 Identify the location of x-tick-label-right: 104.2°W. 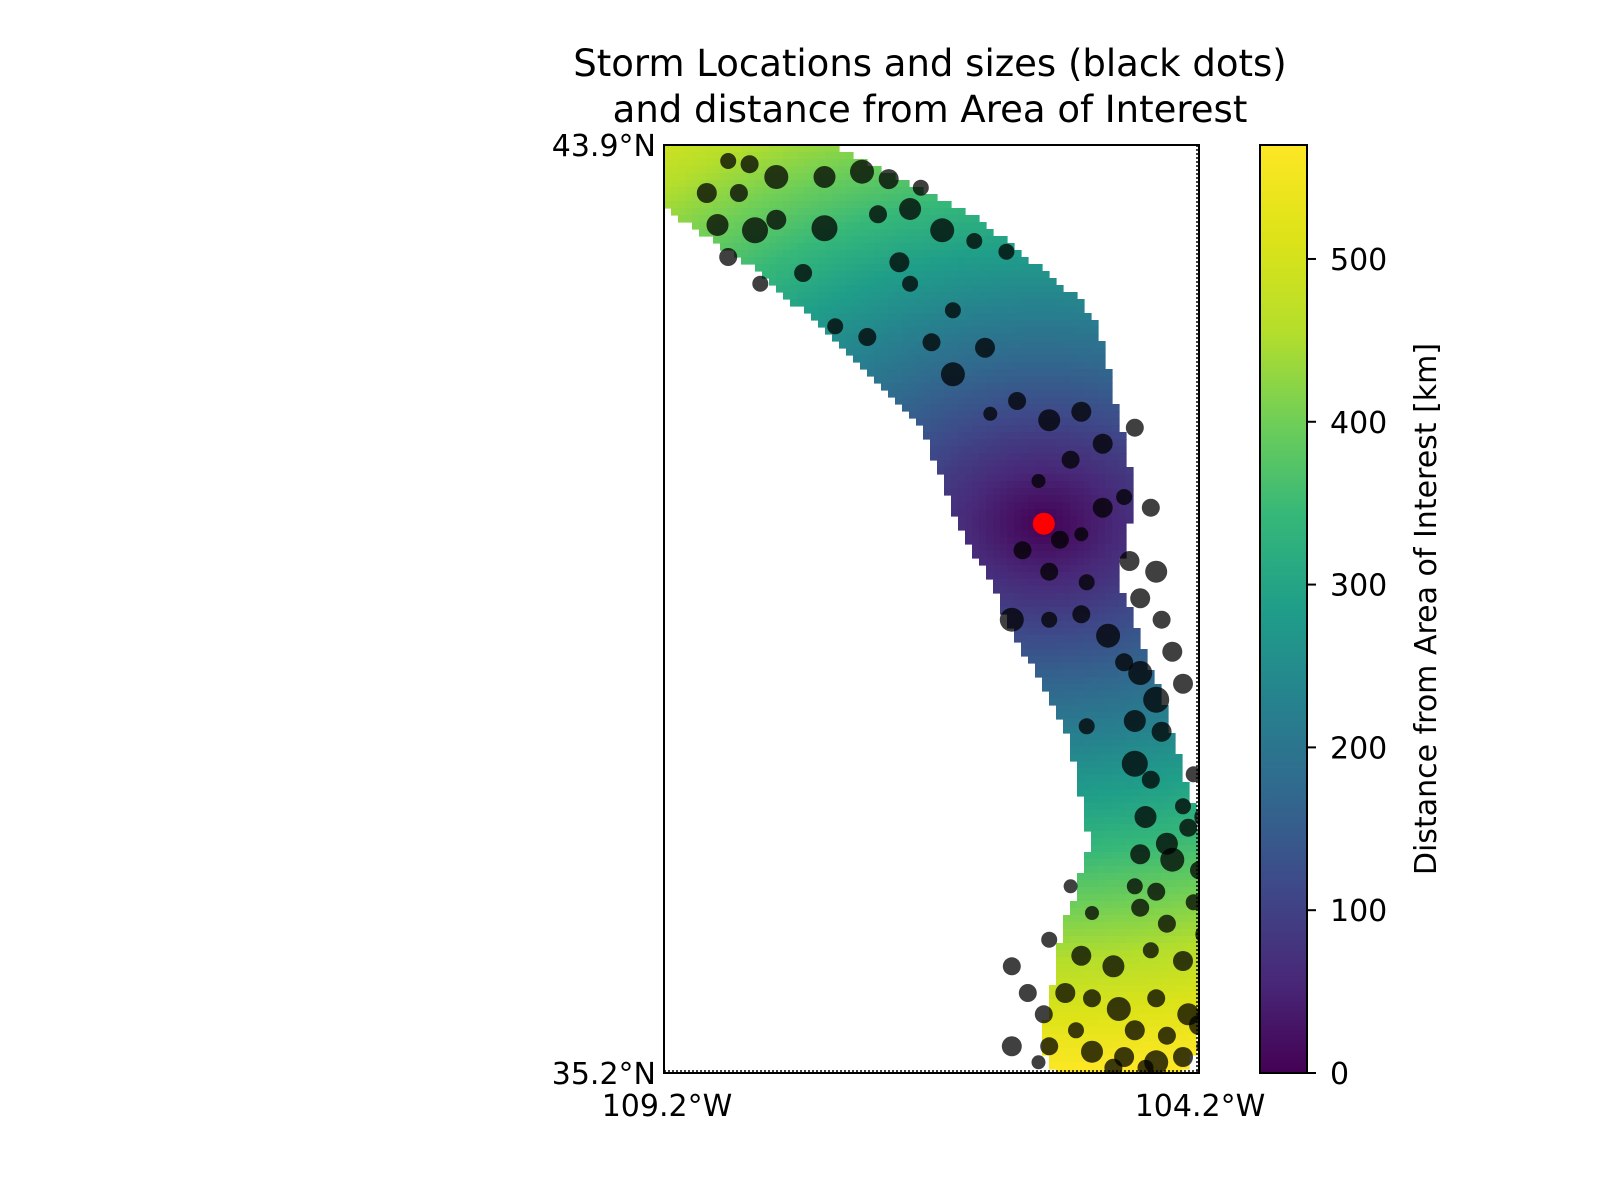
(1200, 1106).